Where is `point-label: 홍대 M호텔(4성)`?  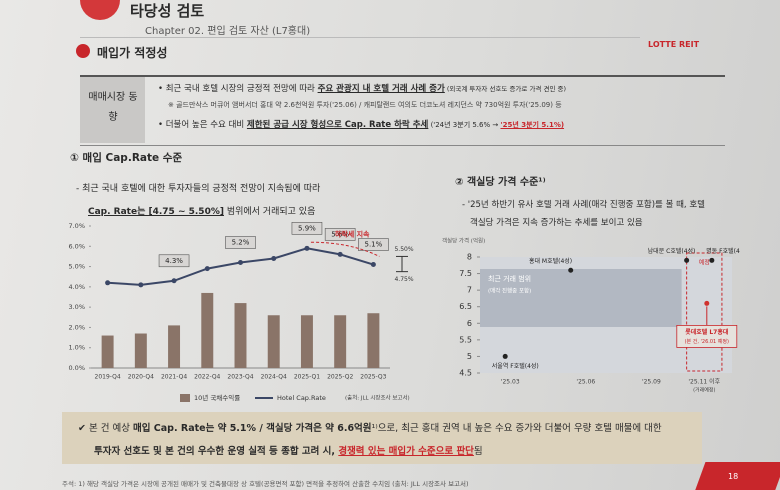
point-label: 홍대 M호텔(4성) is located at coordinates (550, 261).